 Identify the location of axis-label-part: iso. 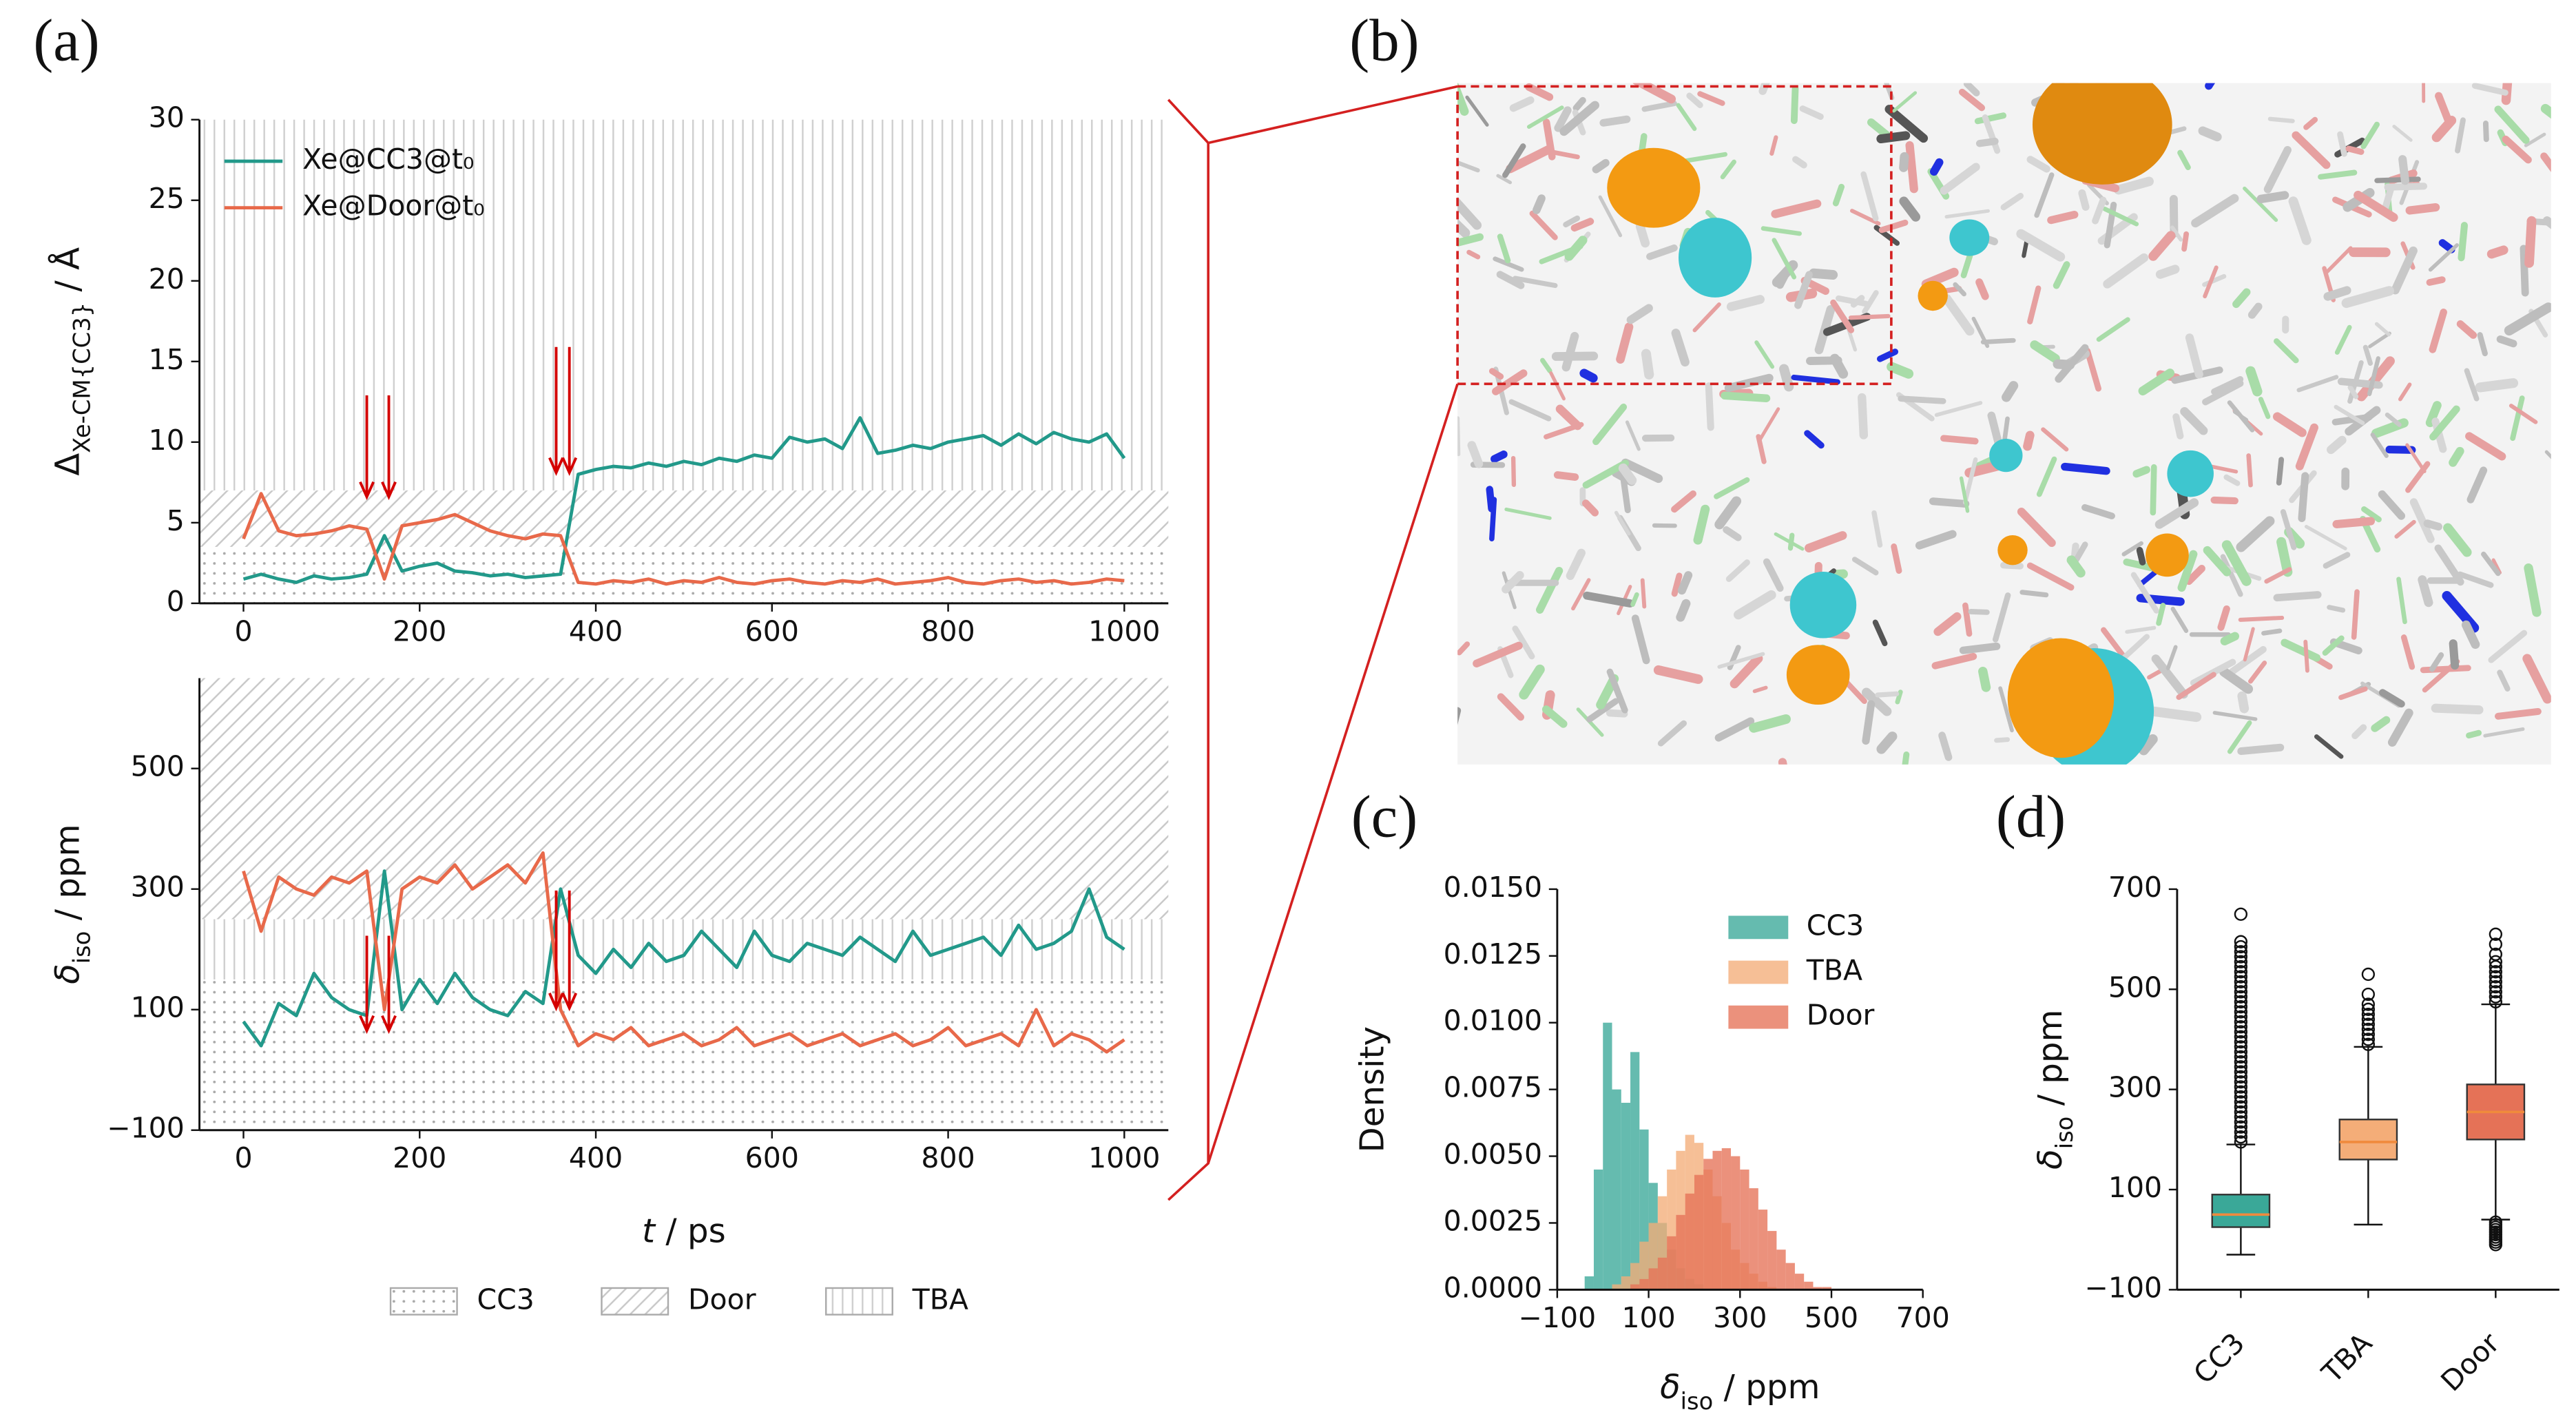
(81, 947).